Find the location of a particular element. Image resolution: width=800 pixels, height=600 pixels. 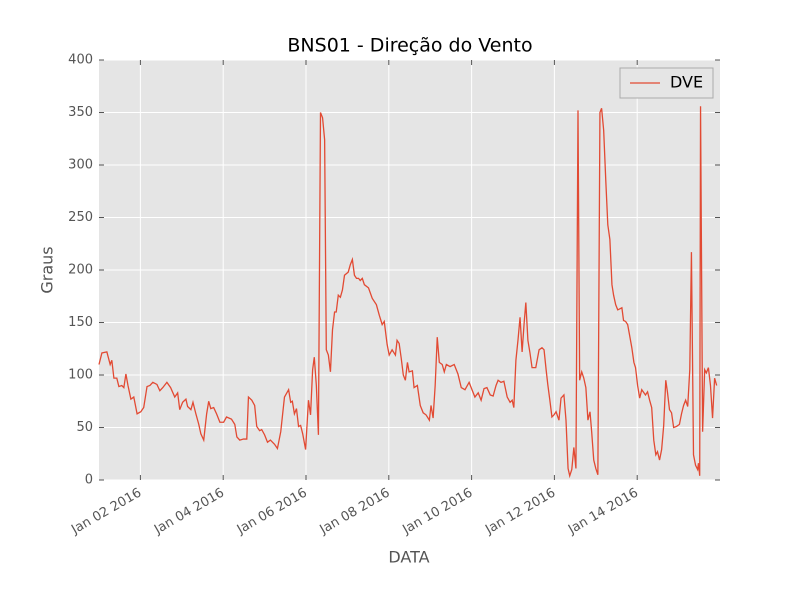

y-tick-label: 200 is located at coordinates (80, 270).